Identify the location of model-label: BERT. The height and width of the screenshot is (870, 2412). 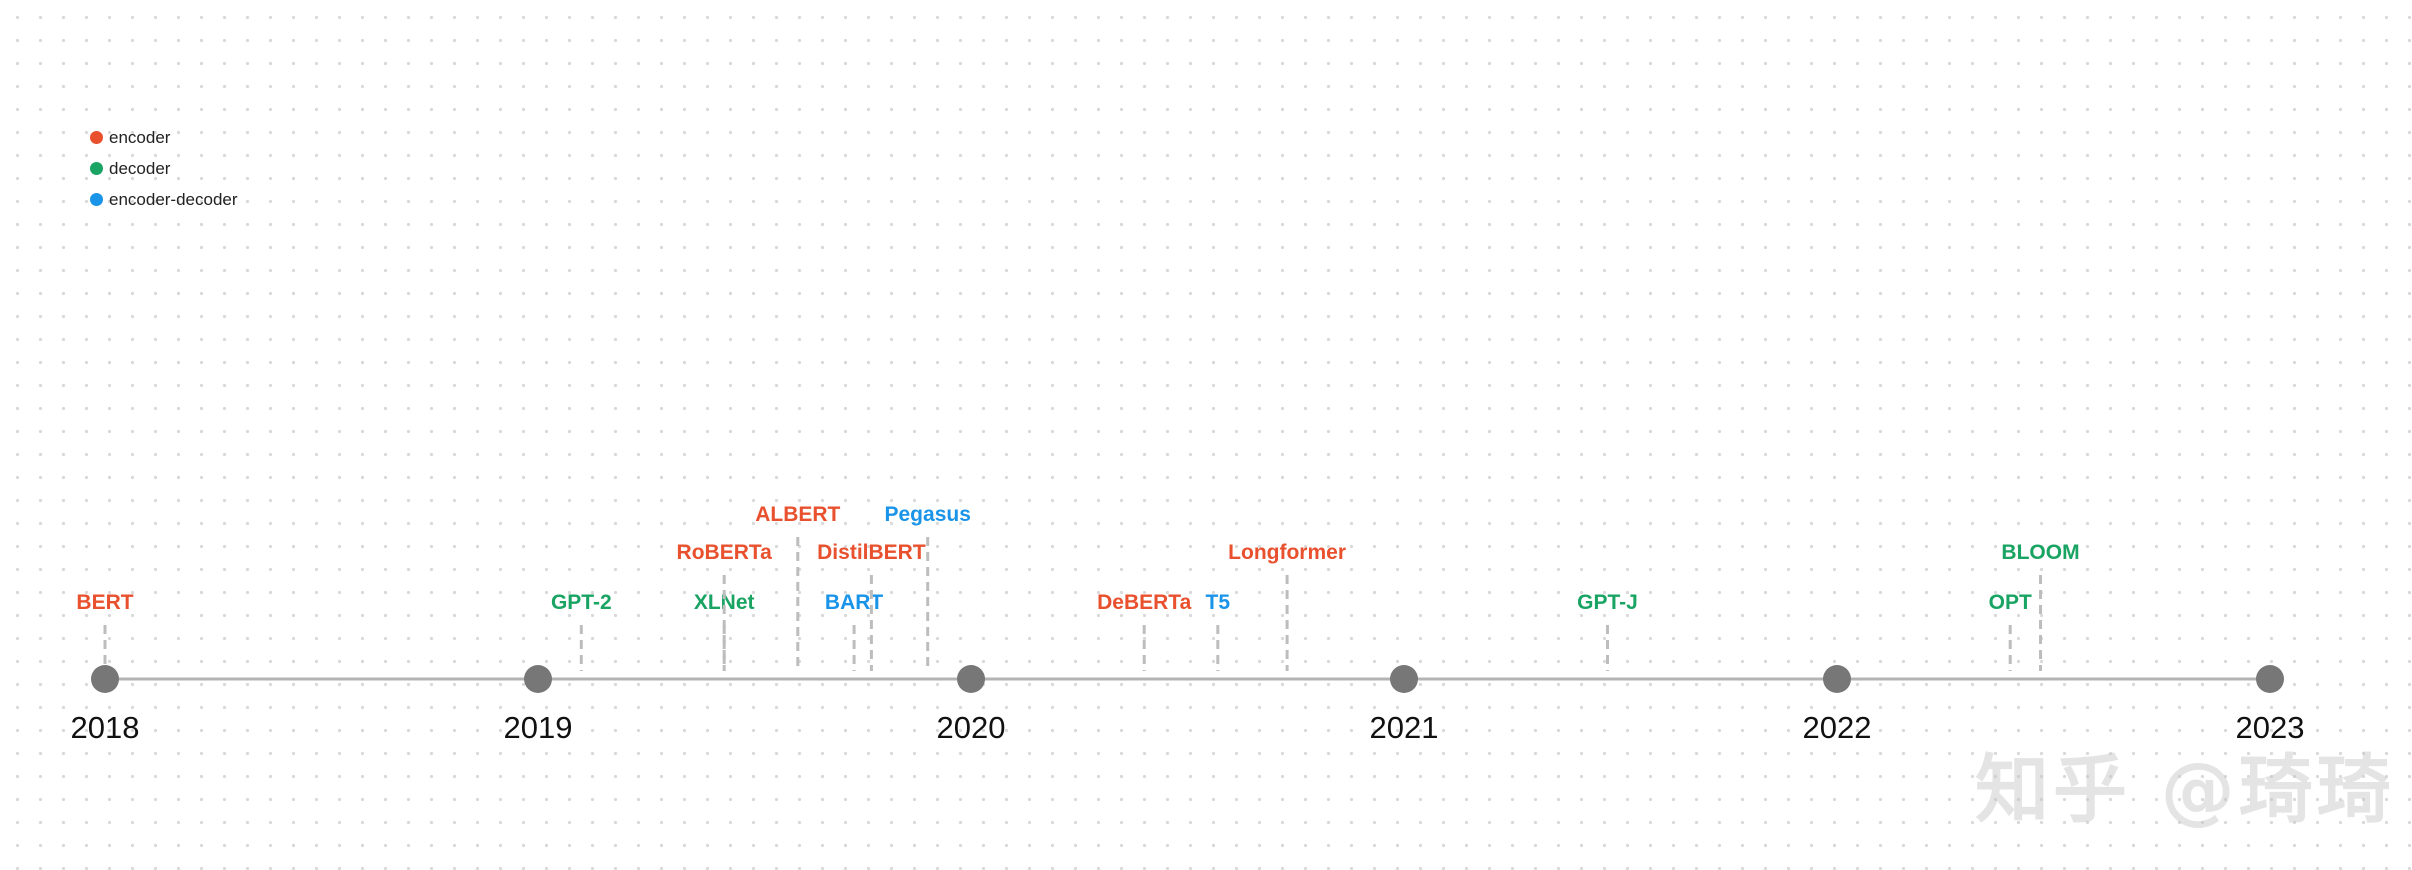
(104, 602).